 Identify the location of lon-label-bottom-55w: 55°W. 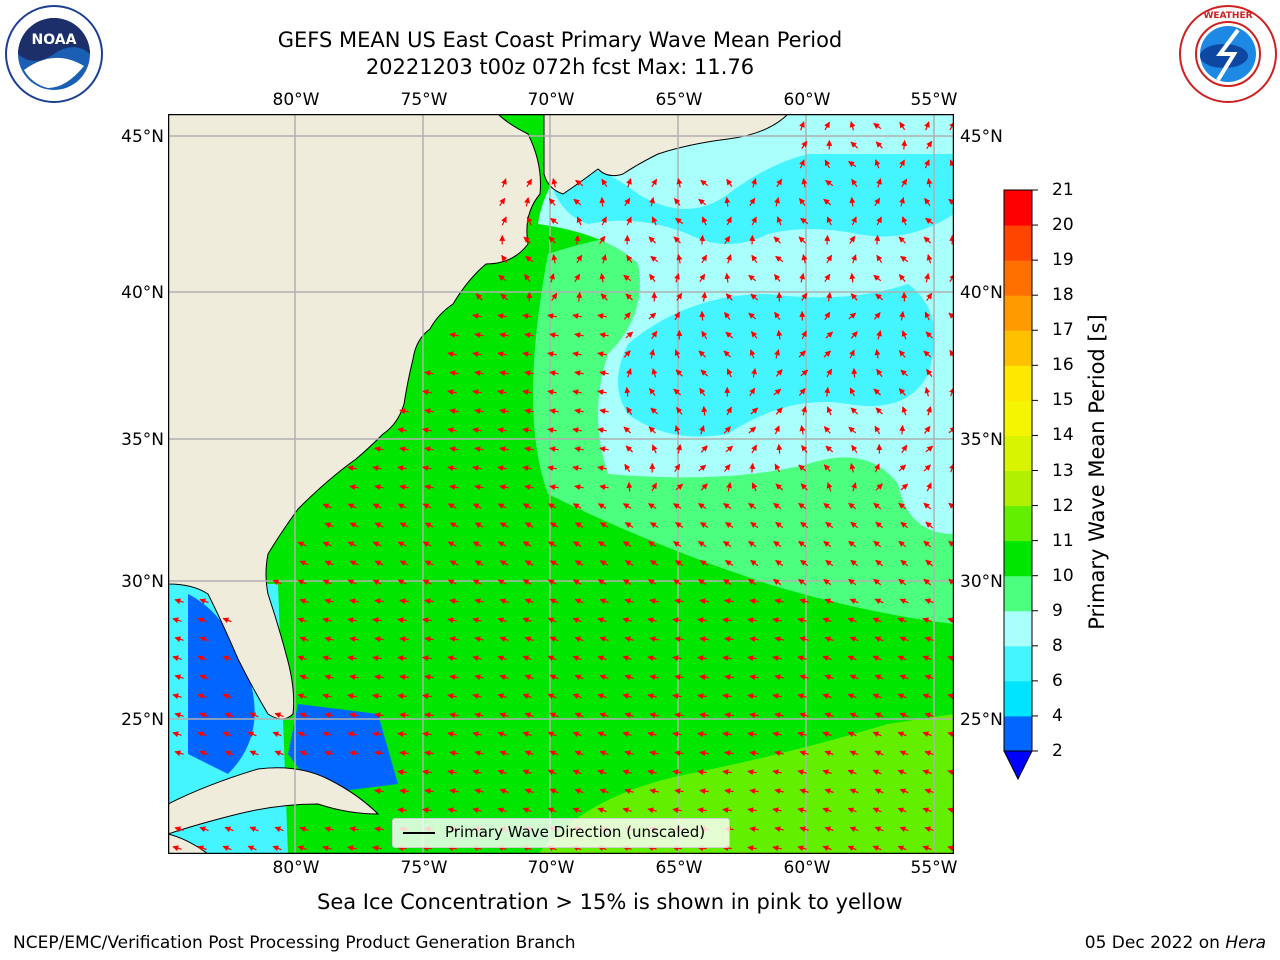
(934, 868).